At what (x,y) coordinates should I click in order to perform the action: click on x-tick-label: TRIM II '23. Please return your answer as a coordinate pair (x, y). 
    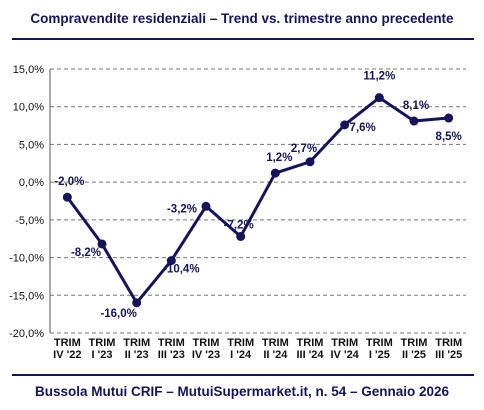
    Looking at the image, I should click on (136, 349).